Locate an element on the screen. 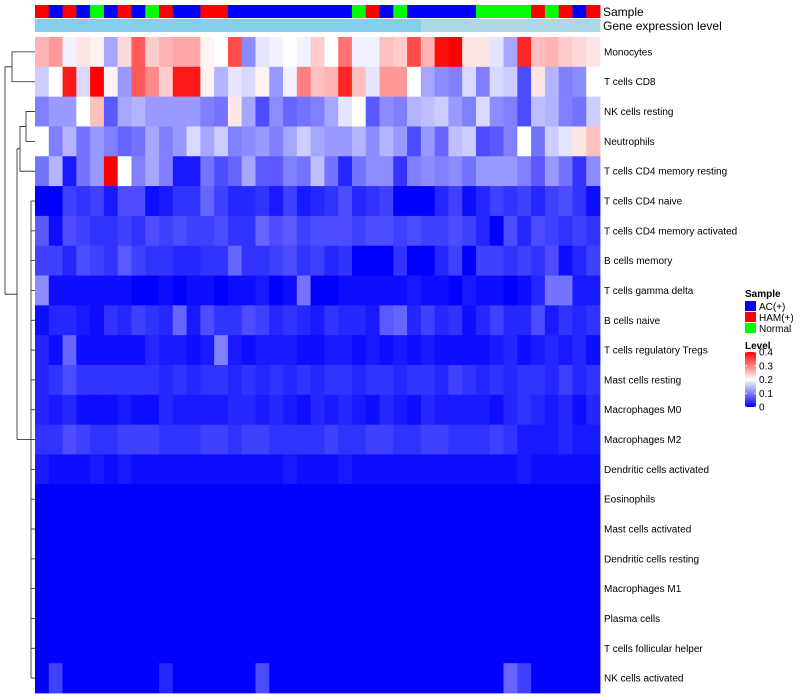 The image size is (800, 700). row-label: NK cells activated is located at coordinates (643, 679).